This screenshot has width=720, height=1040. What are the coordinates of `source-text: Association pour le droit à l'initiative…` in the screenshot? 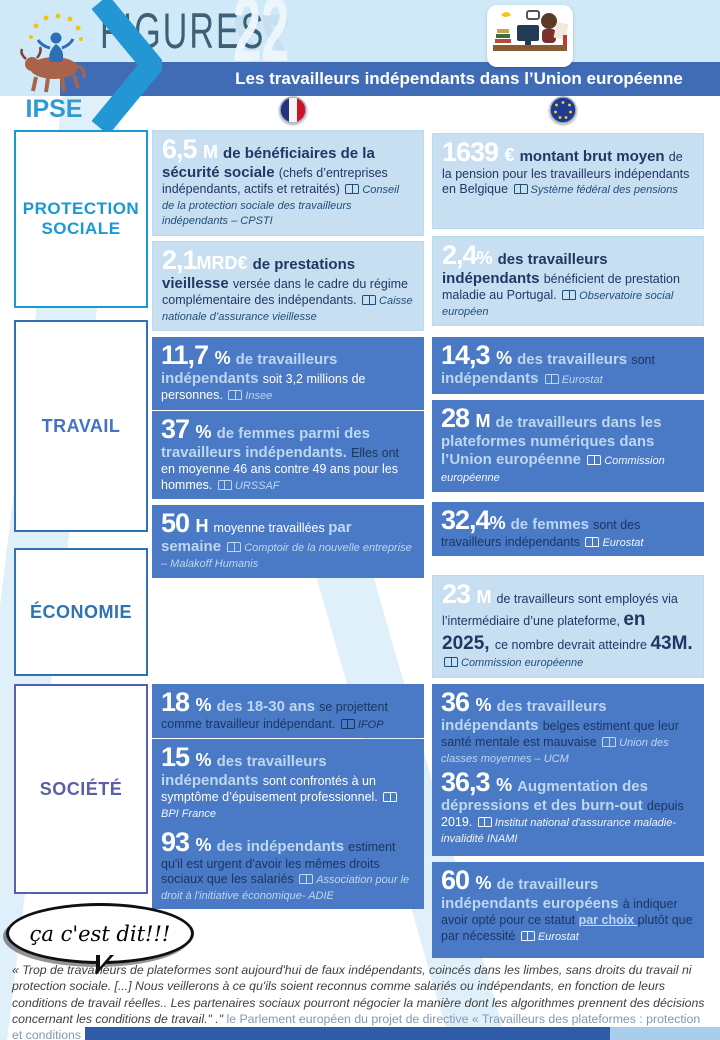 It's located at (285, 888).